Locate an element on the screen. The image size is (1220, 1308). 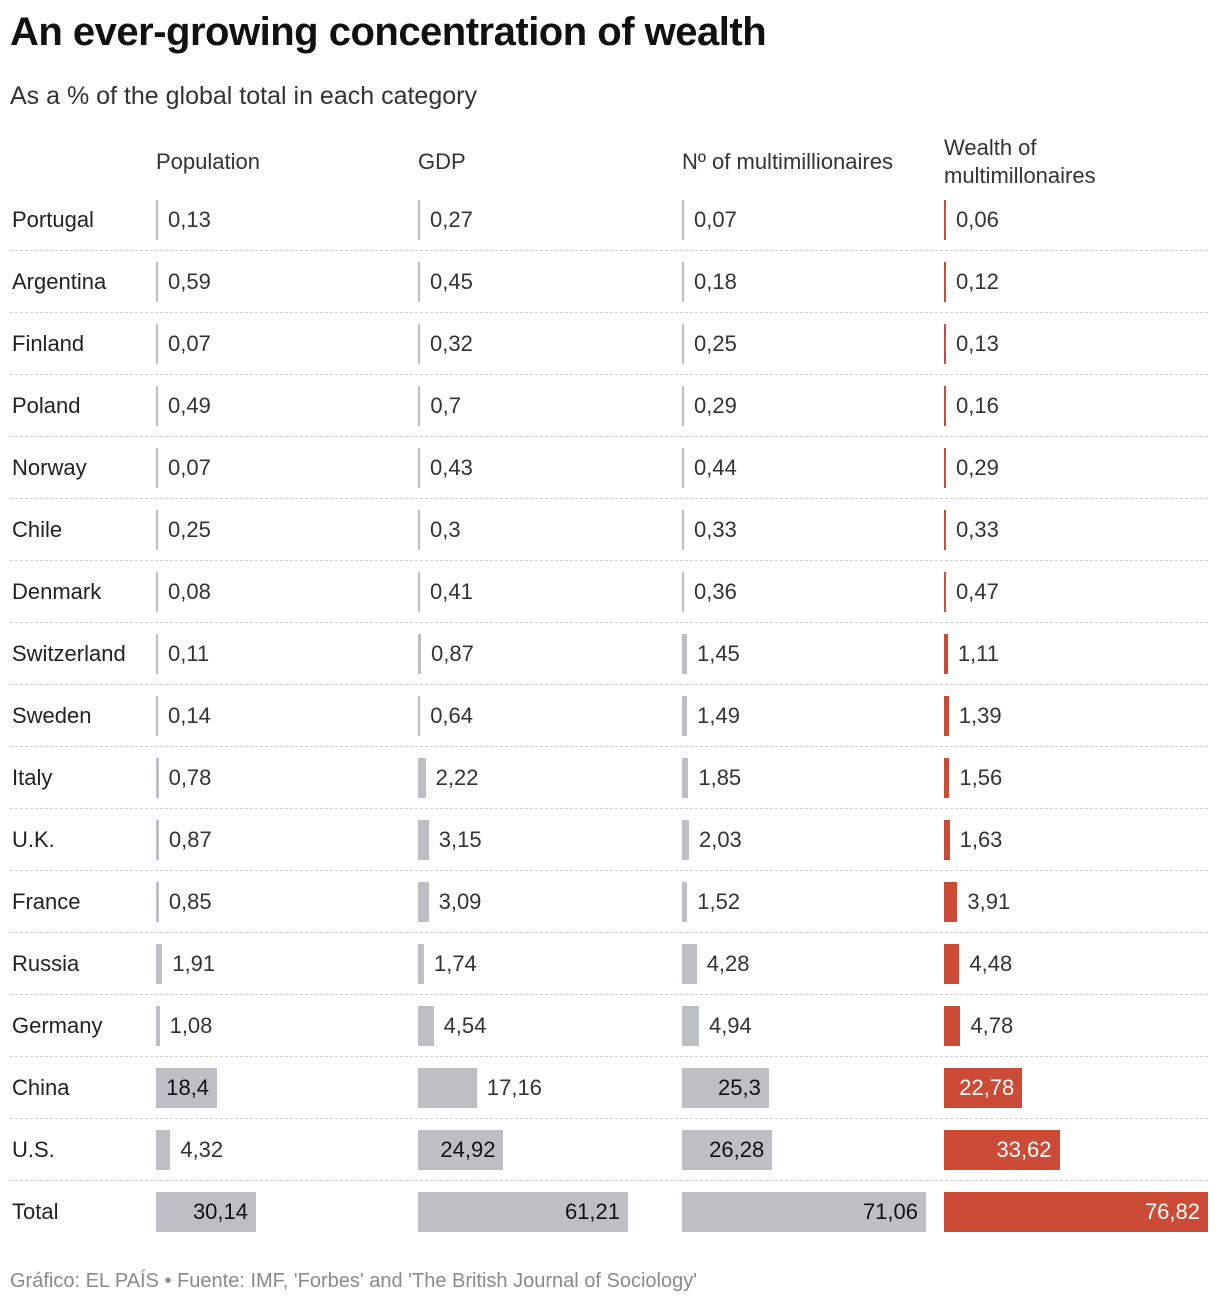
value-label: 24,92 is located at coordinates (468, 1149).